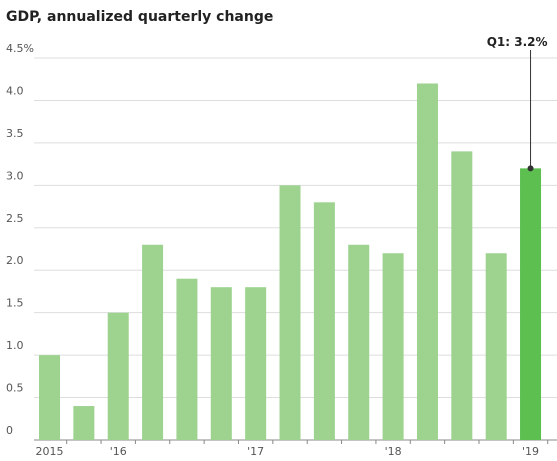 Image resolution: width=557 pixels, height=461 pixels. I want to click on x-tick-label: '18, so click(393, 451).